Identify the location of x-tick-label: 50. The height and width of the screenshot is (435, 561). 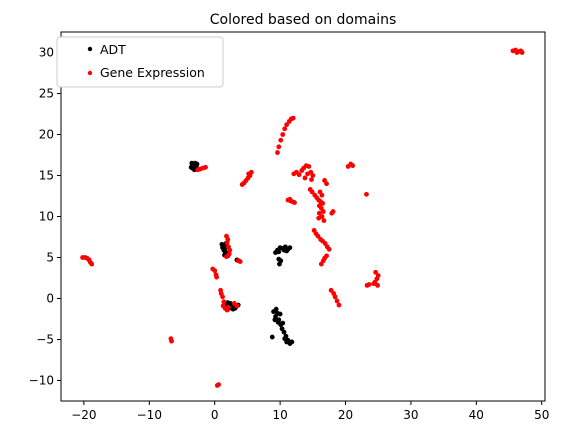
(541, 415).